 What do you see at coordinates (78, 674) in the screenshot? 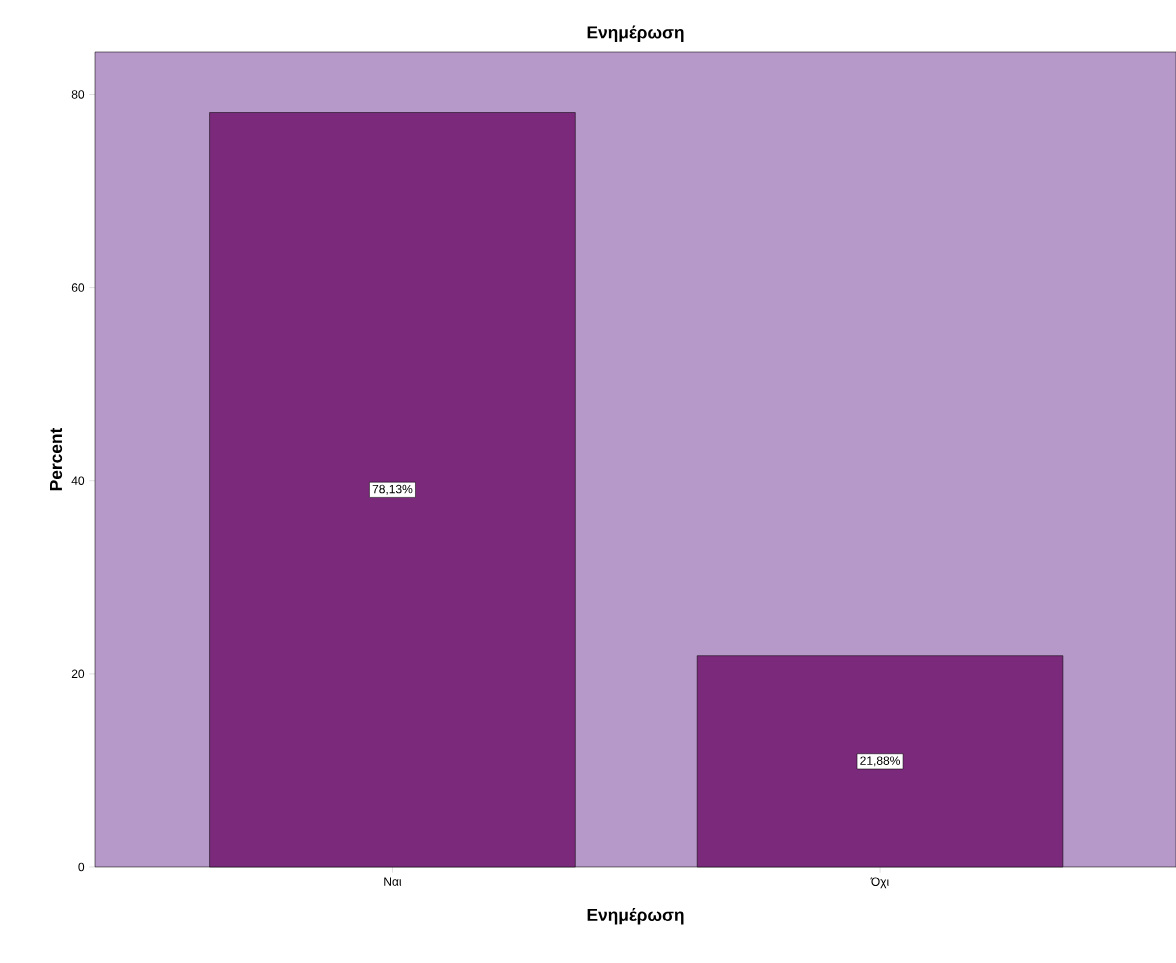
I see `y-tick-label: 20` at bounding box center [78, 674].